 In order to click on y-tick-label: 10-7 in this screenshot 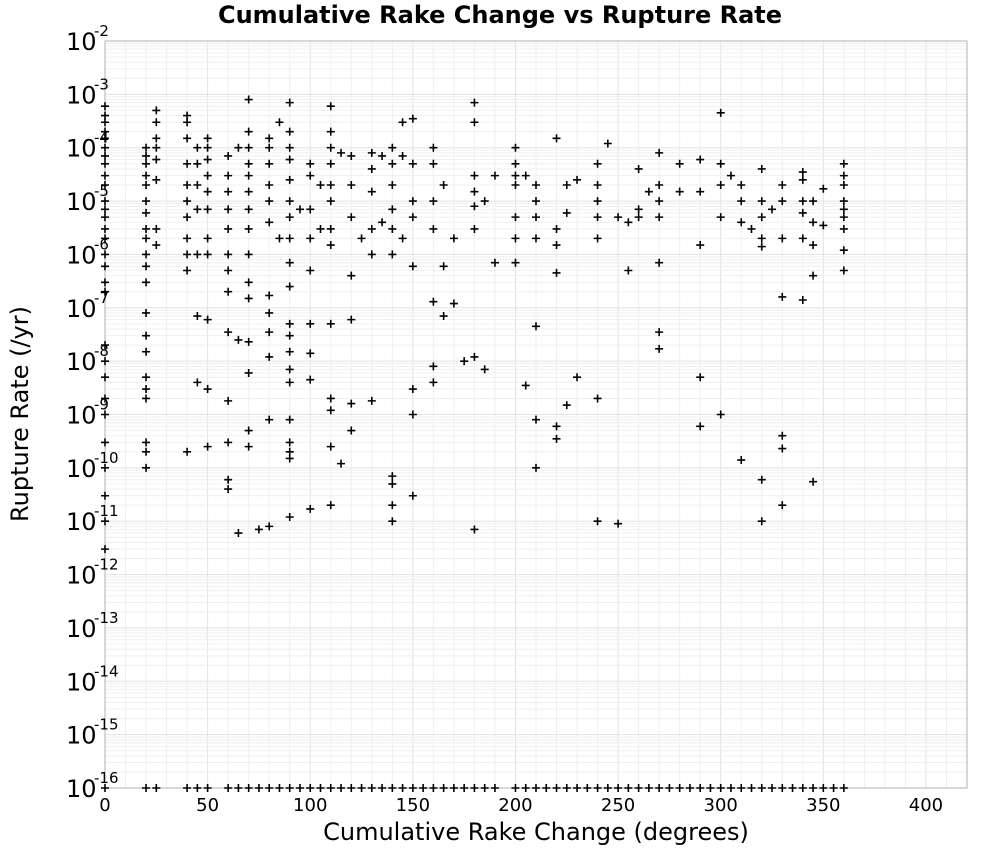, I will do `click(87, 306)`.